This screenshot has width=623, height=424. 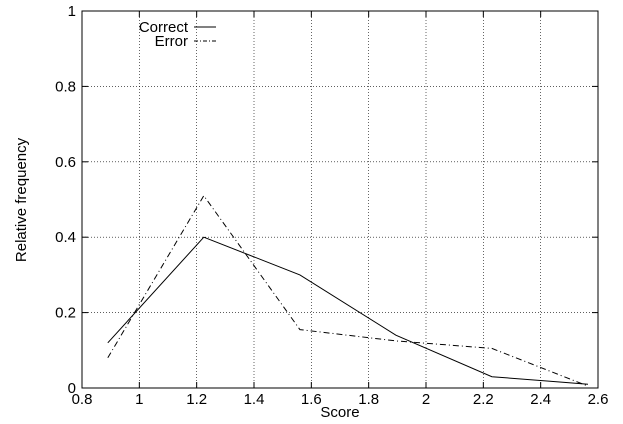 I want to click on legend-label: Correct, so click(x=164, y=27).